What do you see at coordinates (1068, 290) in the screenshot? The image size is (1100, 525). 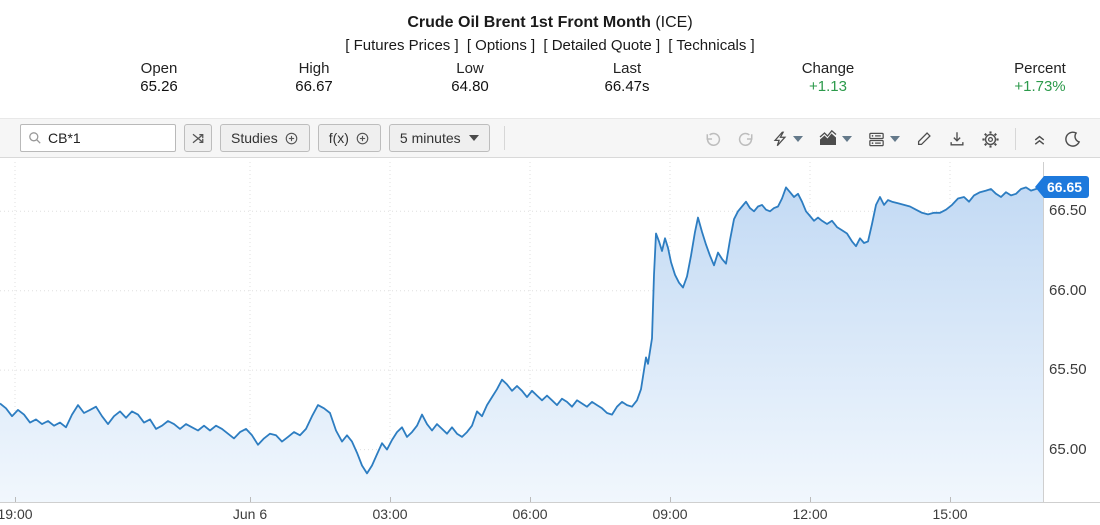 I see `y-axis-label: 66.00` at bounding box center [1068, 290].